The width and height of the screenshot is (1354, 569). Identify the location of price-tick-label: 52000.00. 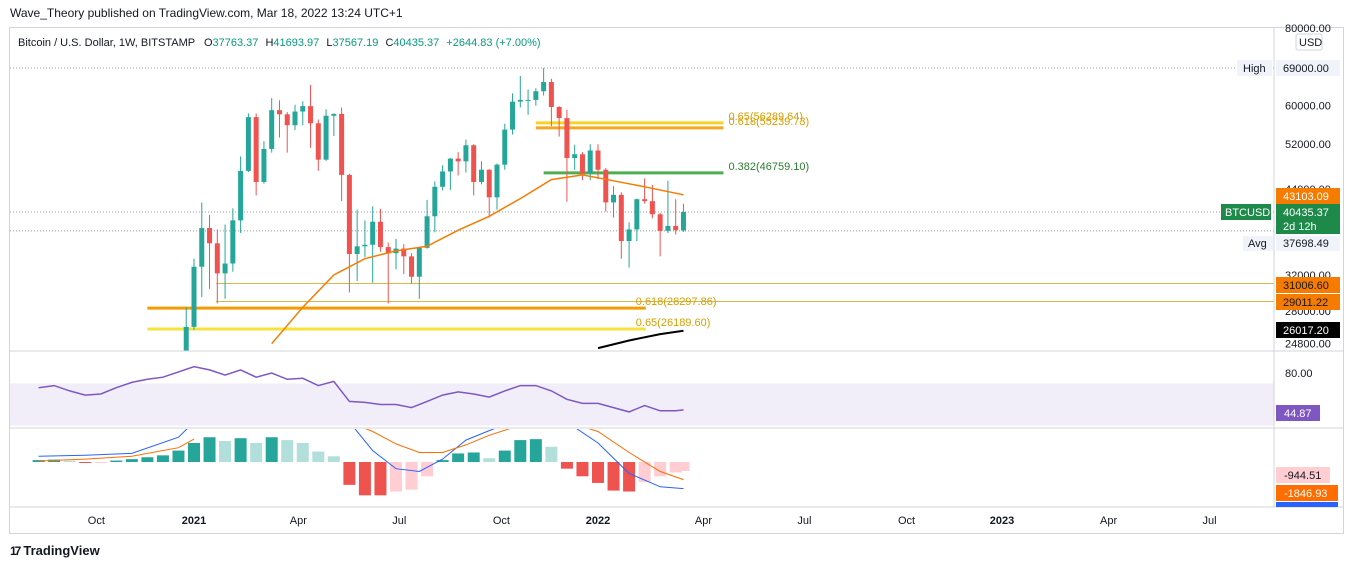
(1308, 145).